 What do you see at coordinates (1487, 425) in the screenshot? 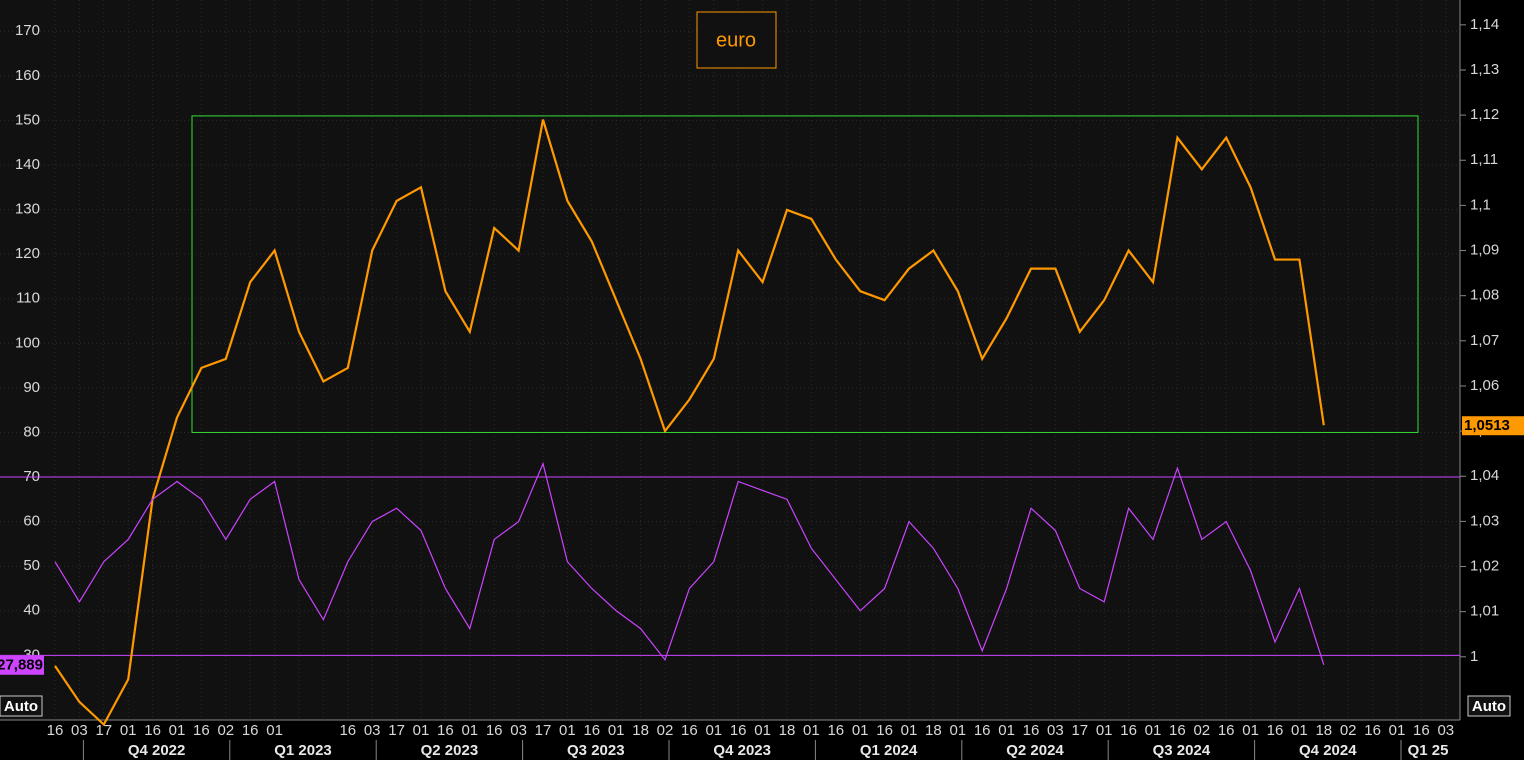
I see `value-label: 1,0513` at bounding box center [1487, 425].